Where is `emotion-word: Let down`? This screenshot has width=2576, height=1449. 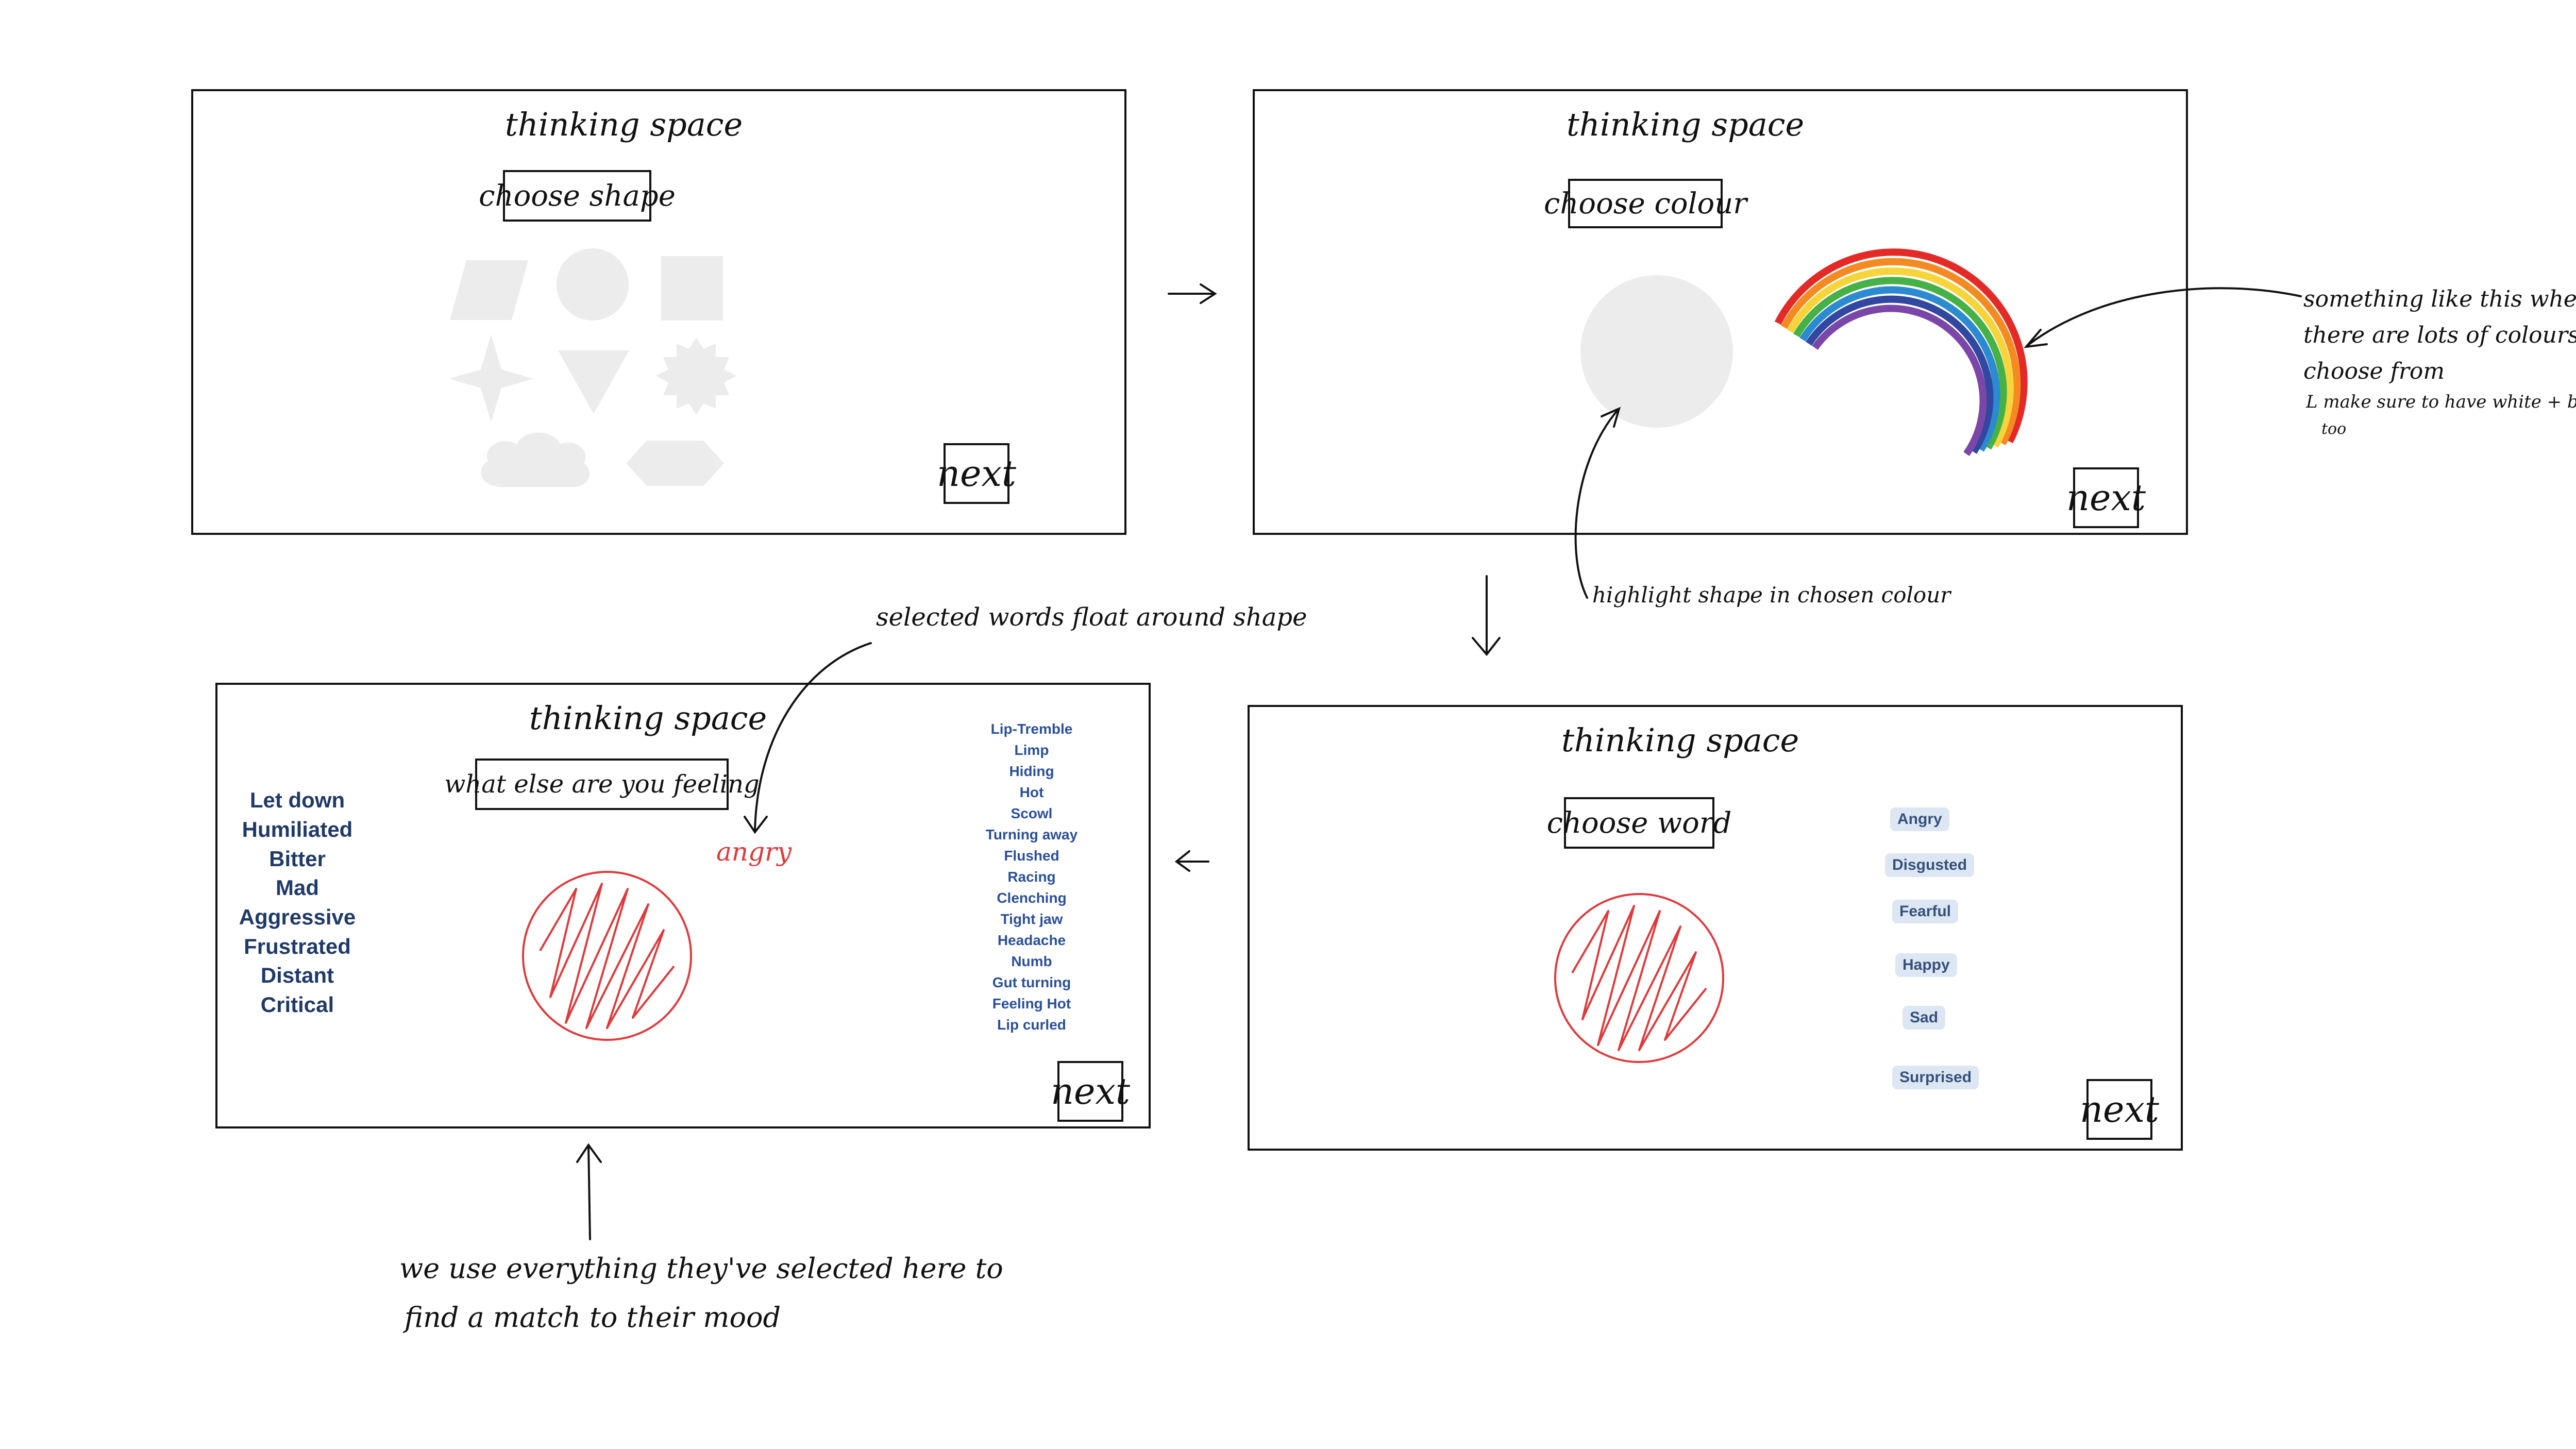
emotion-word: Let down is located at coordinates (297, 800).